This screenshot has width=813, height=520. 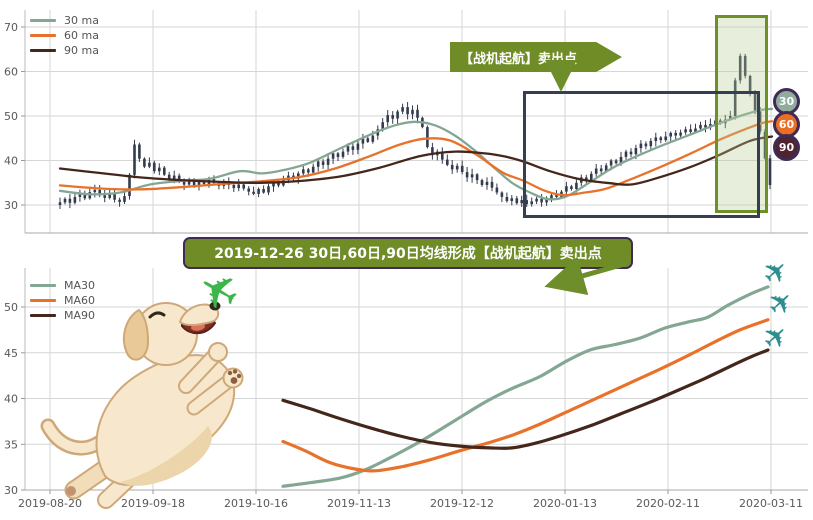 I want to click on legend-item-ma30: MA30, so click(x=62, y=285).